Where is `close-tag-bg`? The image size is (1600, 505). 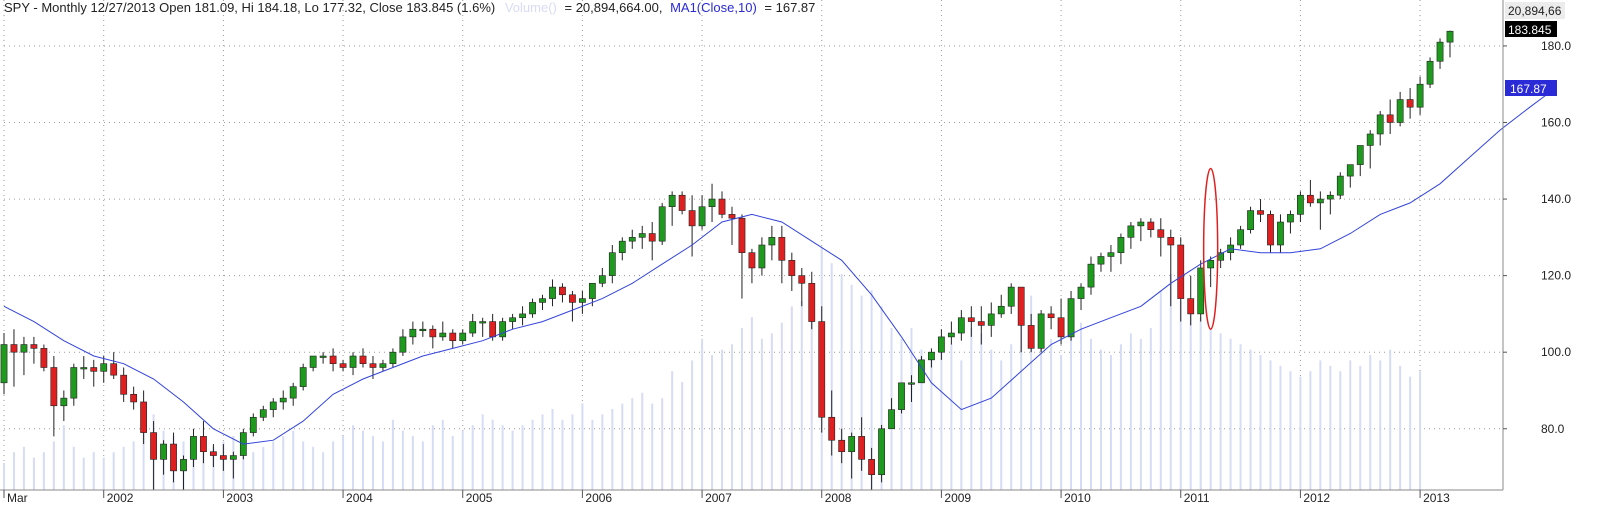
close-tag-bg is located at coordinates (1531, 29).